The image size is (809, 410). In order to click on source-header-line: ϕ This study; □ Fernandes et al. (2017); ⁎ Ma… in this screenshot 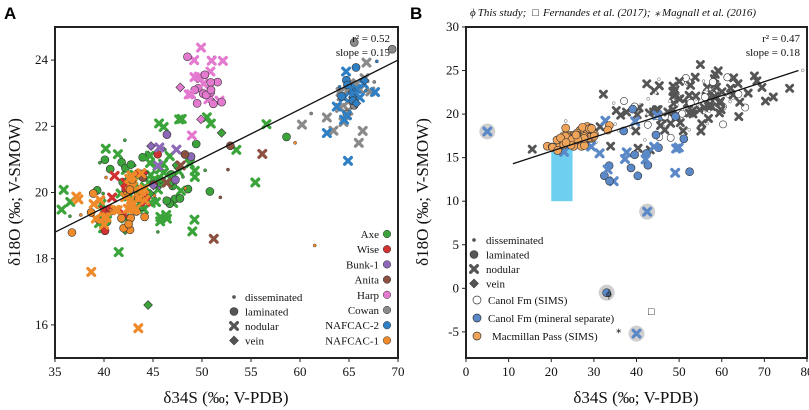, I will do `click(613, 13)`.